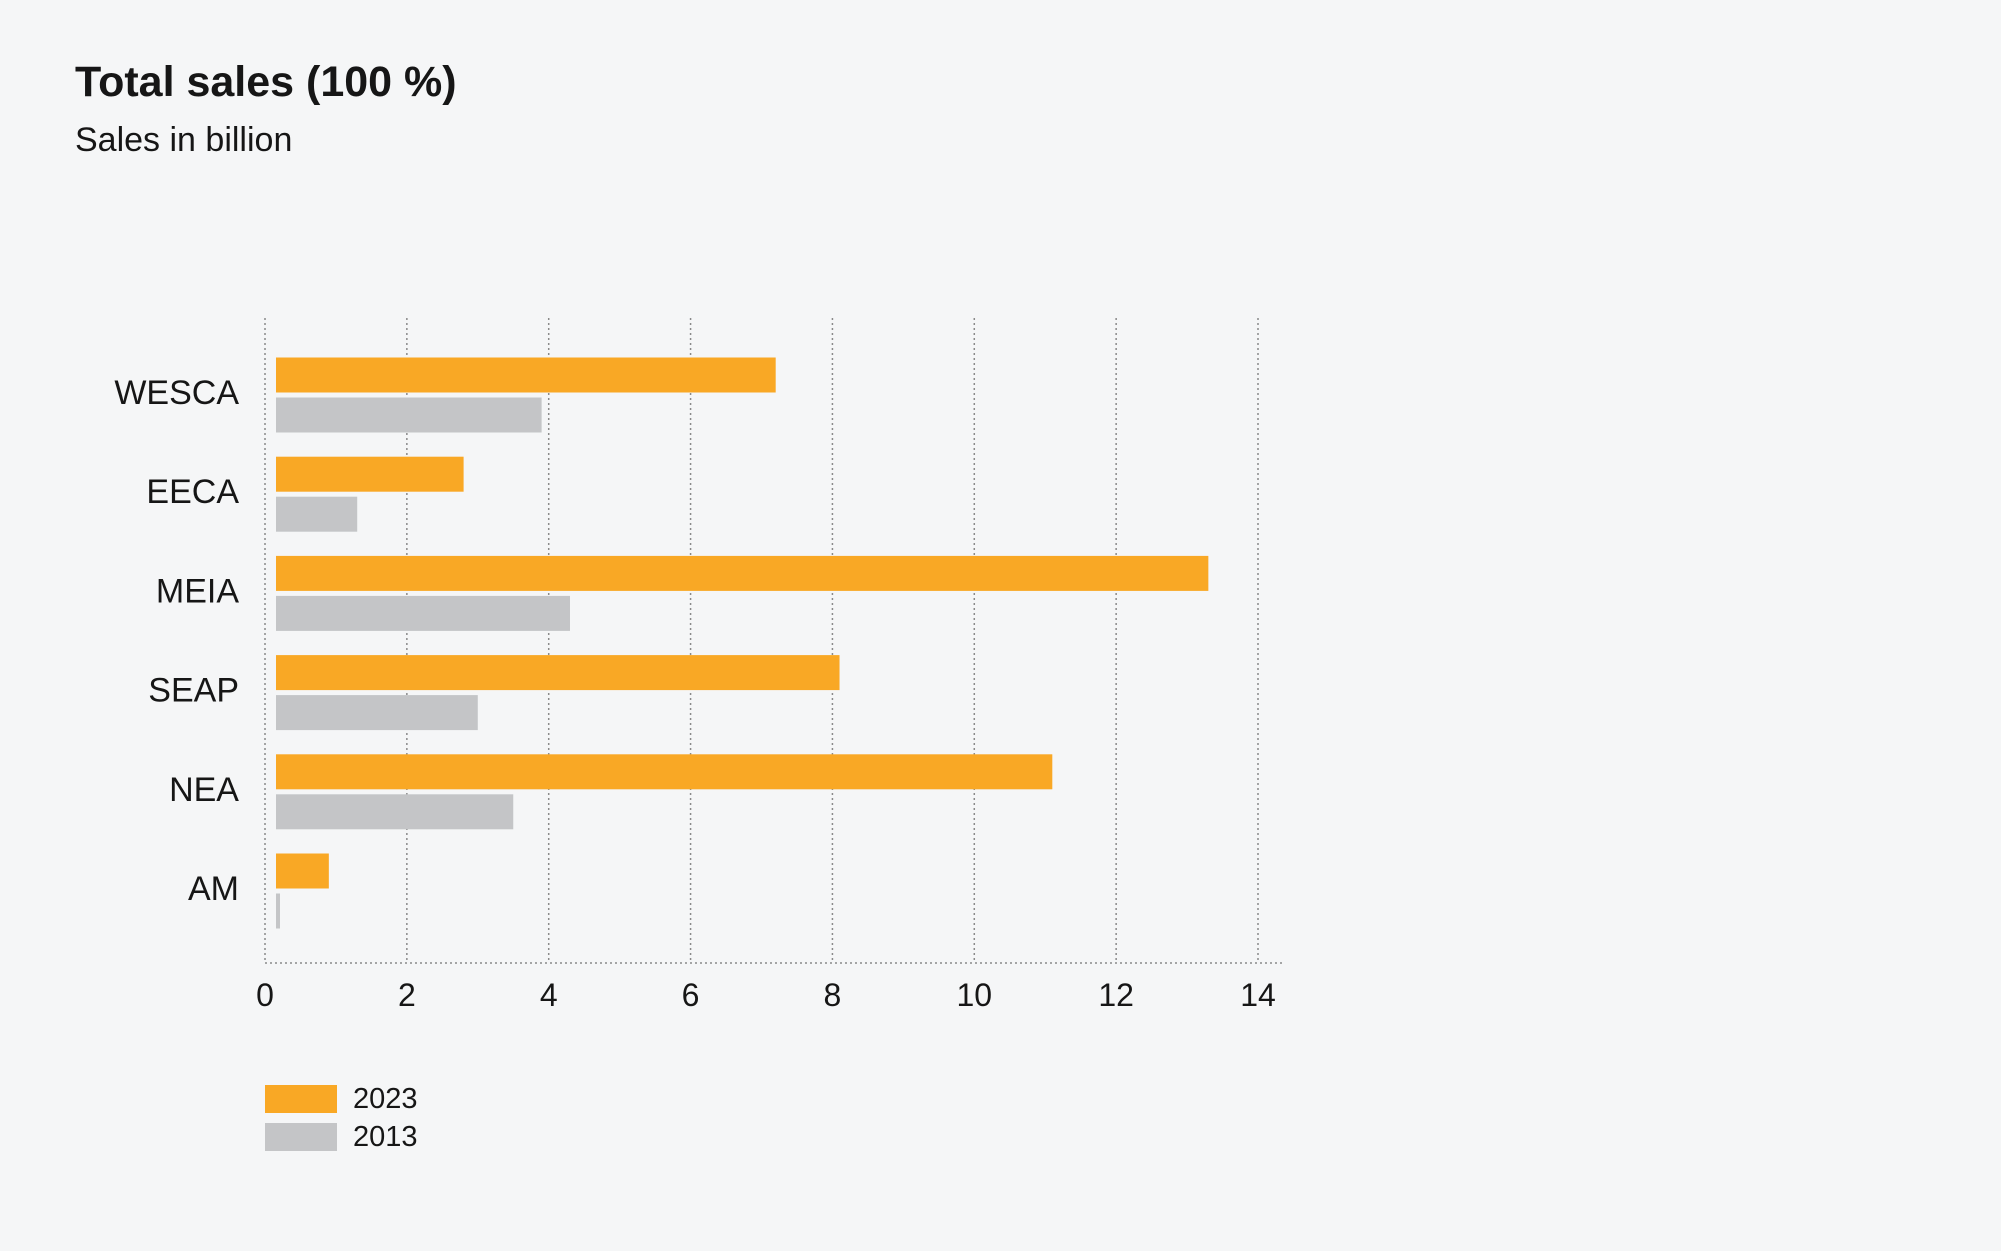  What do you see at coordinates (302, 871) in the screenshot?
I see `bar-2023-am` at bounding box center [302, 871].